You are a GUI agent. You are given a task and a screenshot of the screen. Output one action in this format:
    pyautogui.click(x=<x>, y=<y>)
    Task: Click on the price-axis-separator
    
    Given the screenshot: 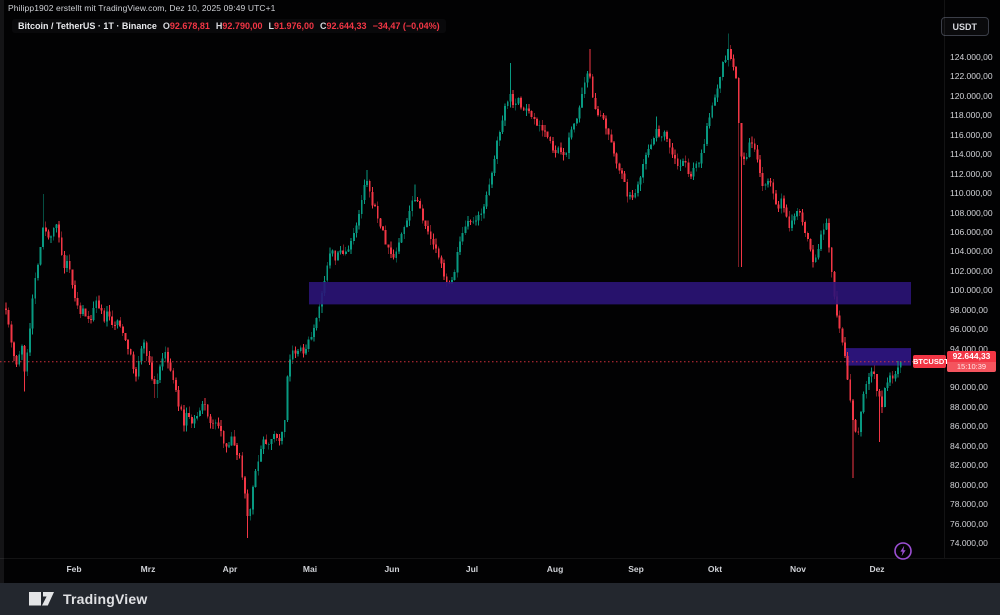 What is the action you would take?
    pyautogui.click(x=944, y=279)
    